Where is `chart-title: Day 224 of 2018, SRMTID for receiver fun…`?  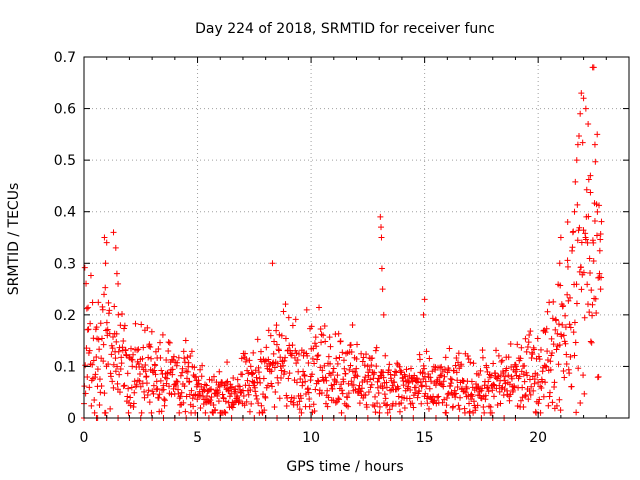 chart-title: Day 224 of 2018, SRMTID for receiver fun… is located at coordinates (345, 29).